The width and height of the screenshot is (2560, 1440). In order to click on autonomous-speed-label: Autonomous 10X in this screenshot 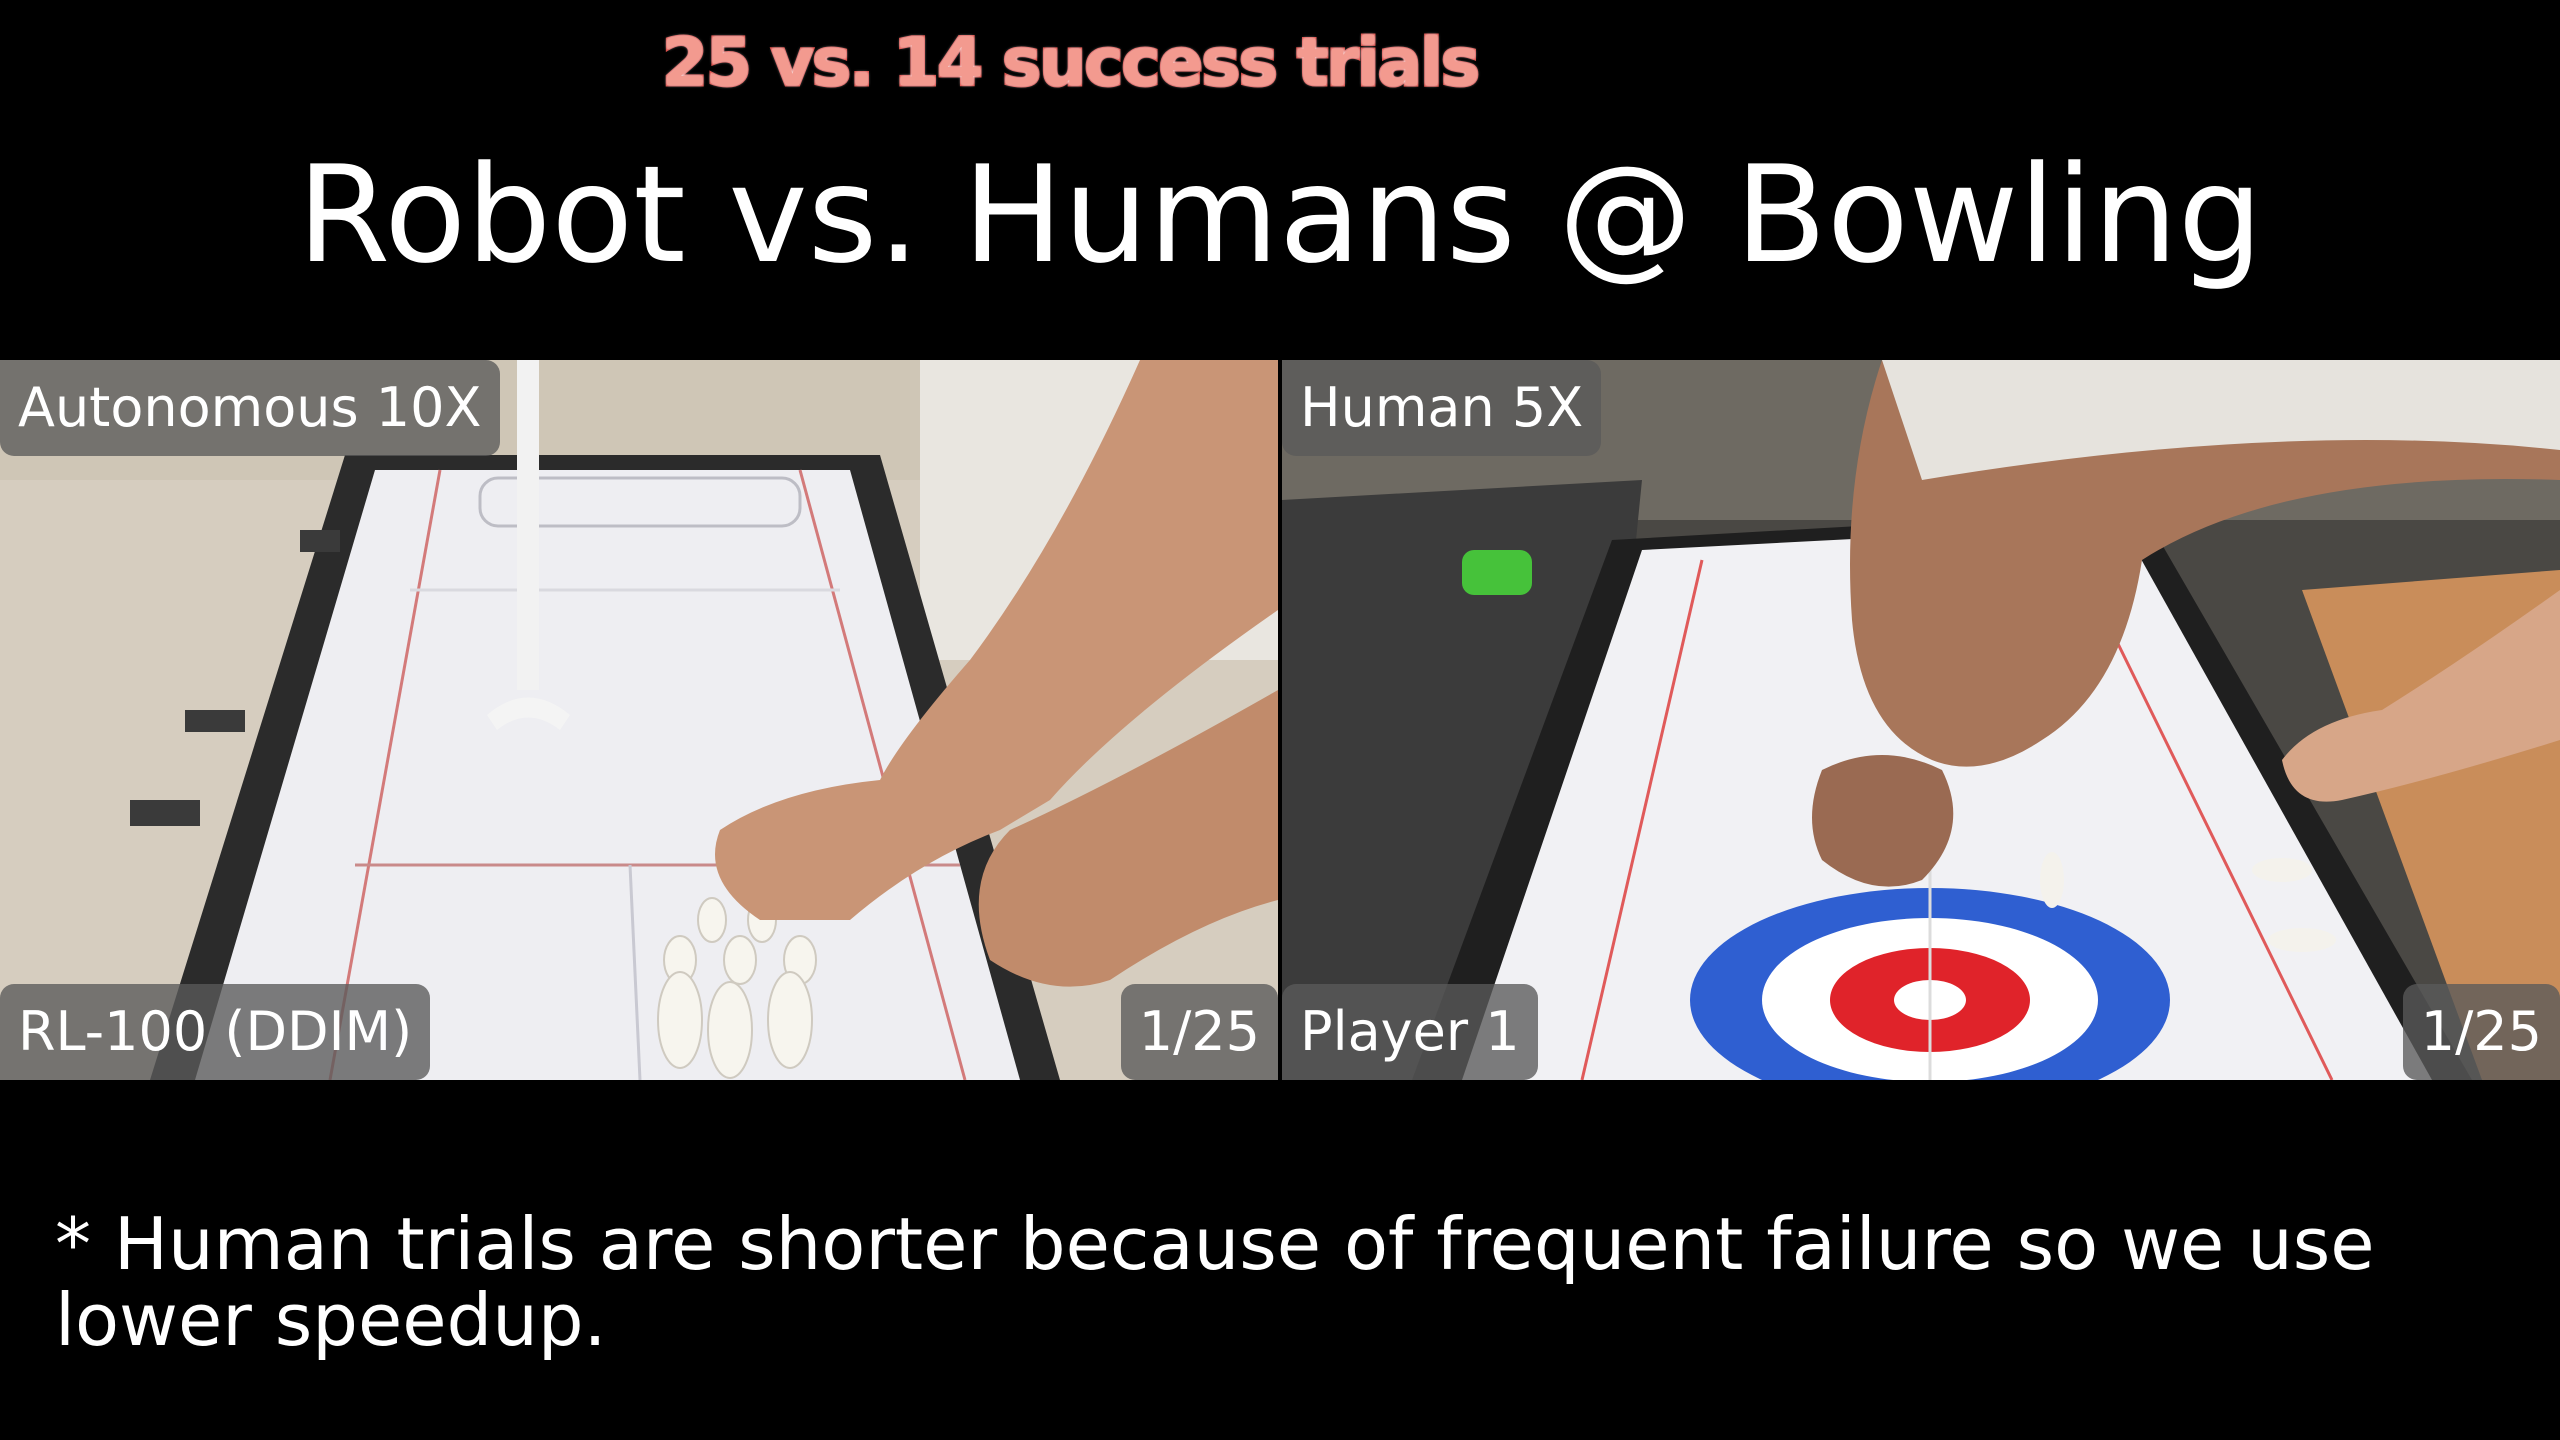, I will do `click(250, 408)`.